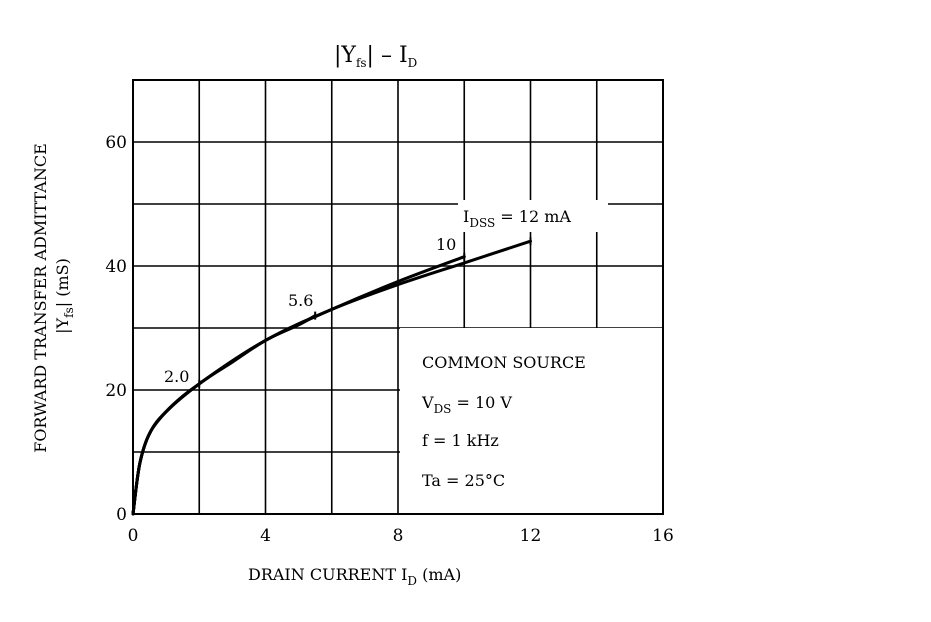 This screenshot has height=622, width=931. Describe the element at coordinates (62, 325) in the screenshot. I see `ylabel-part: |Y` at that location.